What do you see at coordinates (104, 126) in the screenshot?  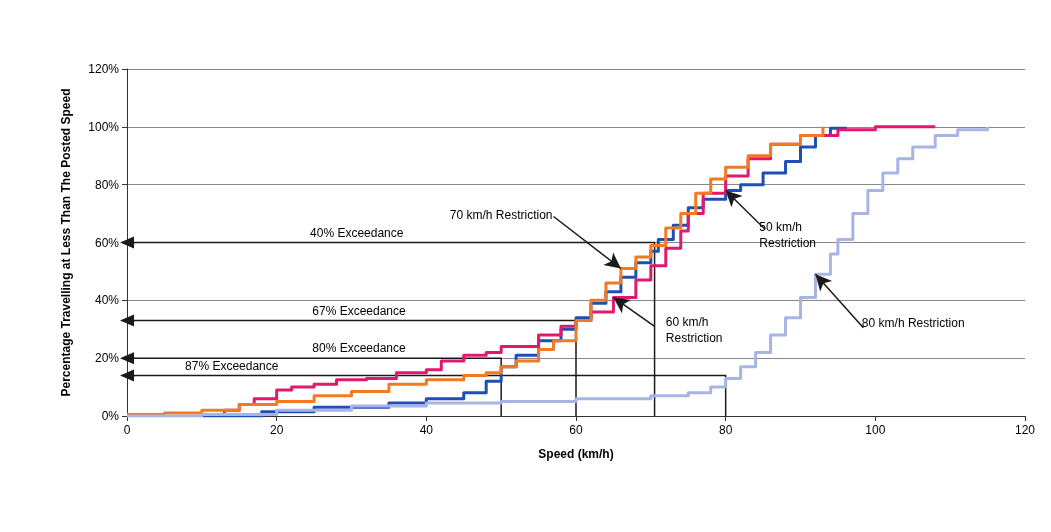 I see `y-tick-label: 100%` at bounding box center [104, 126].